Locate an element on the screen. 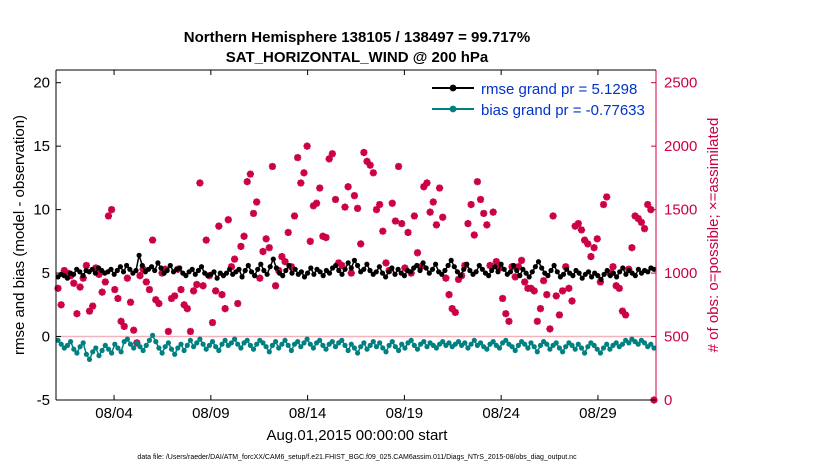  left-tick-label: -5 is located at coordinates (43, 400).